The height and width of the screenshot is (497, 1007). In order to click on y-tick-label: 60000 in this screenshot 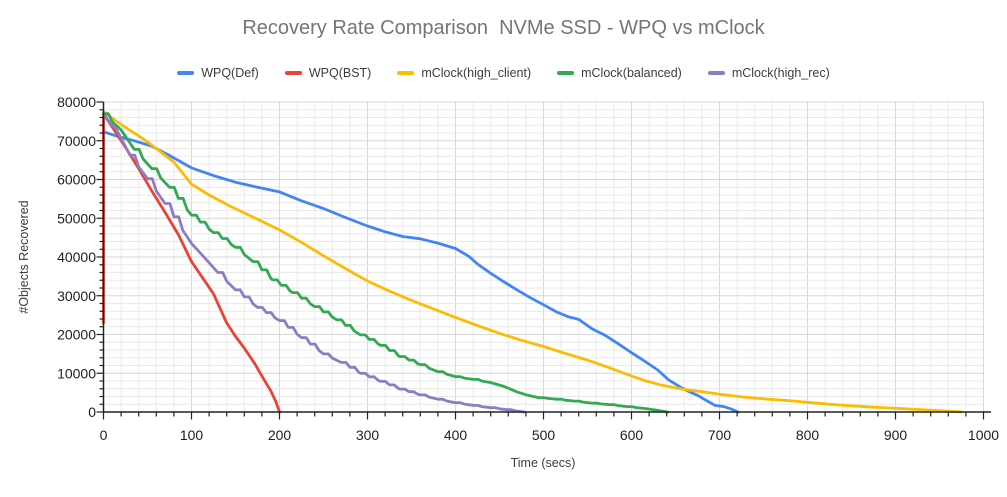, I will do `click(76, 180)`.